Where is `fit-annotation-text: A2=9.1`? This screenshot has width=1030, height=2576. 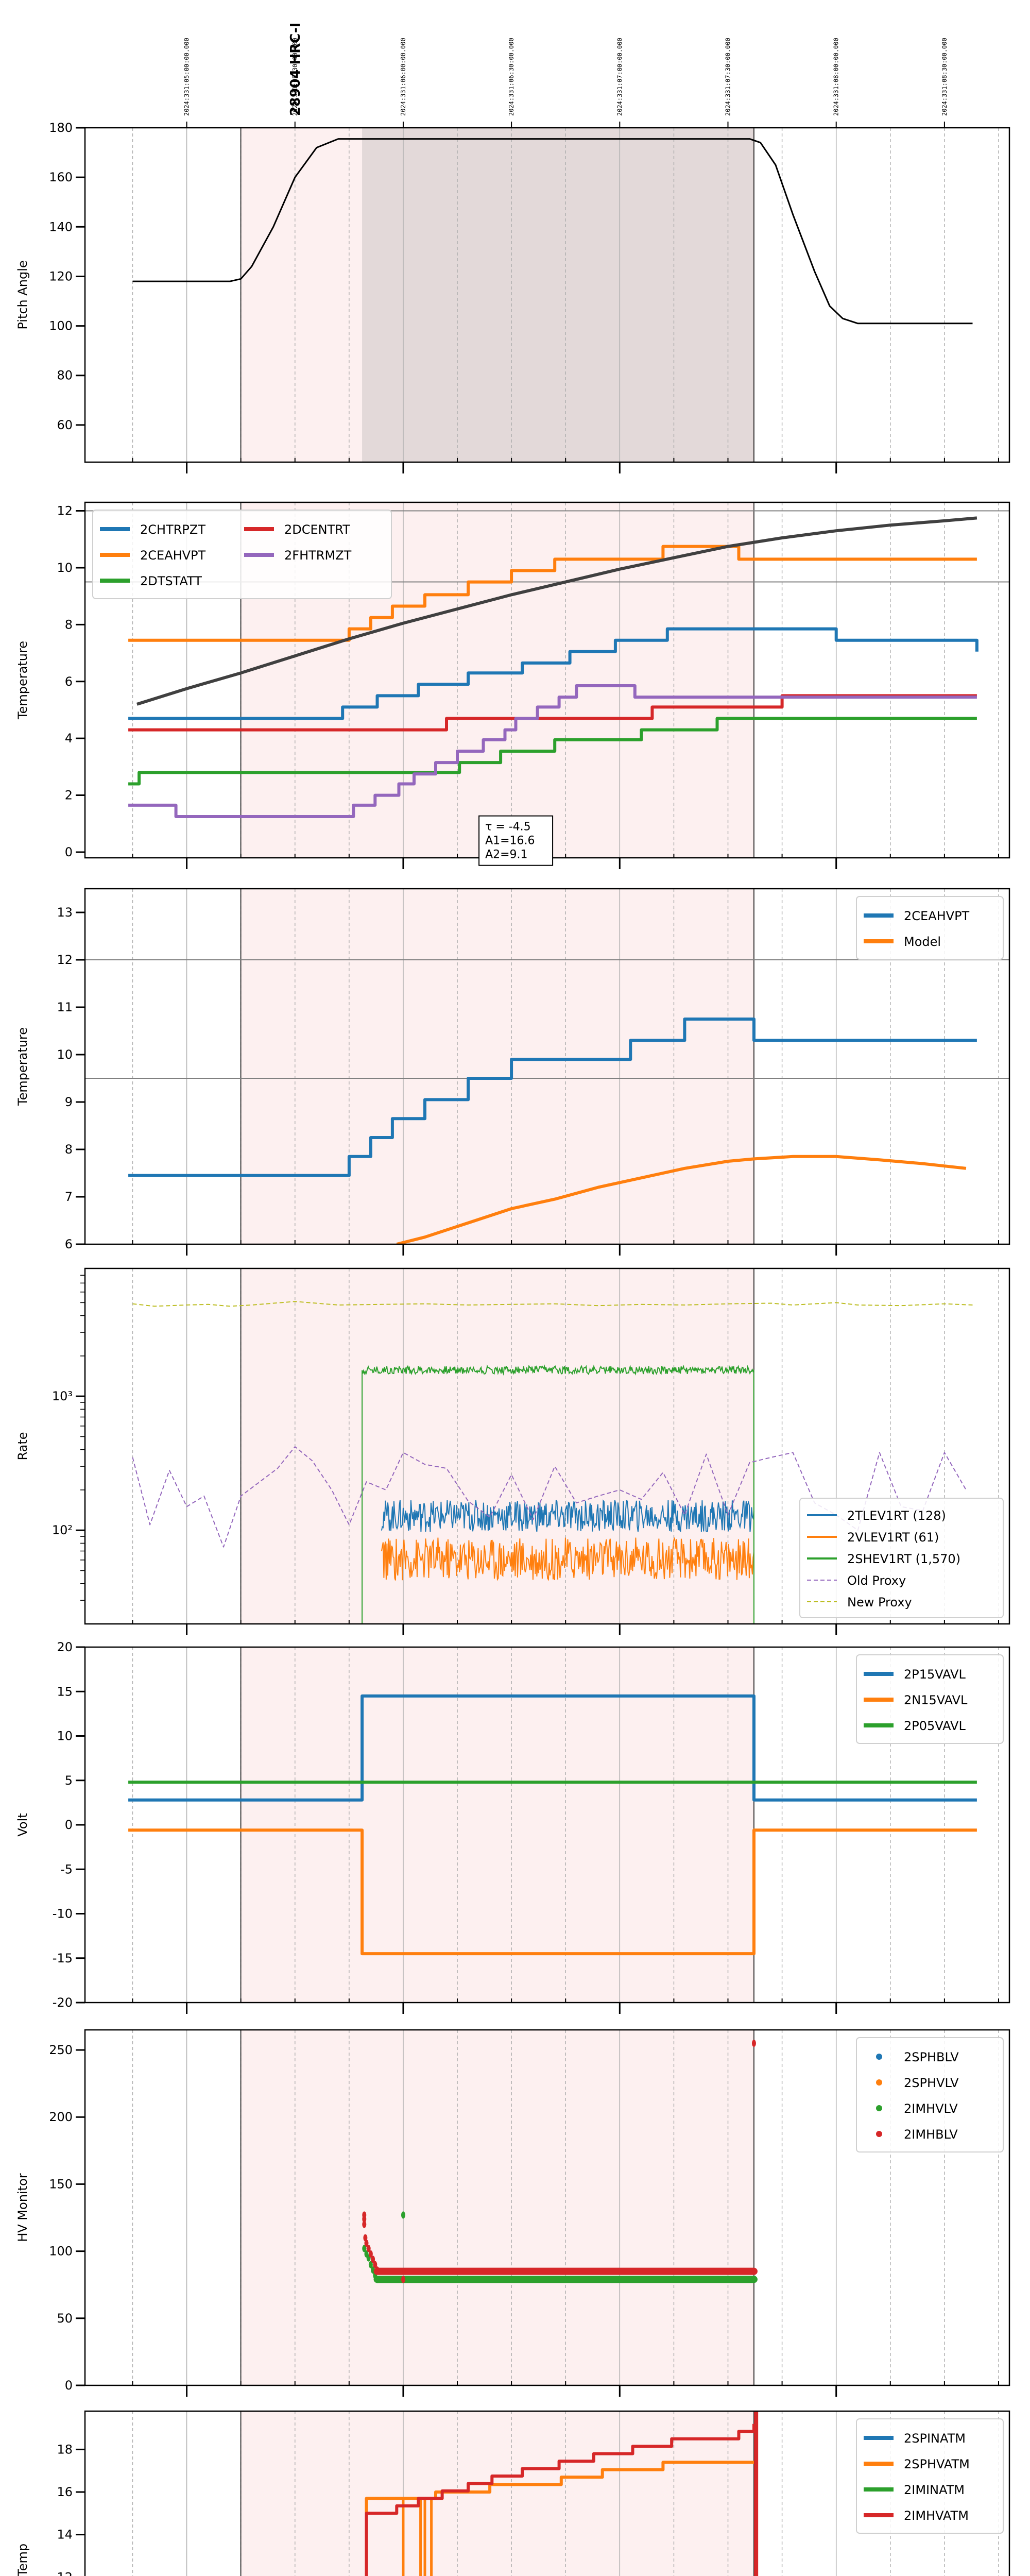 fit-annotation-text: A2=9.1 is located at coordinates (506, 855).